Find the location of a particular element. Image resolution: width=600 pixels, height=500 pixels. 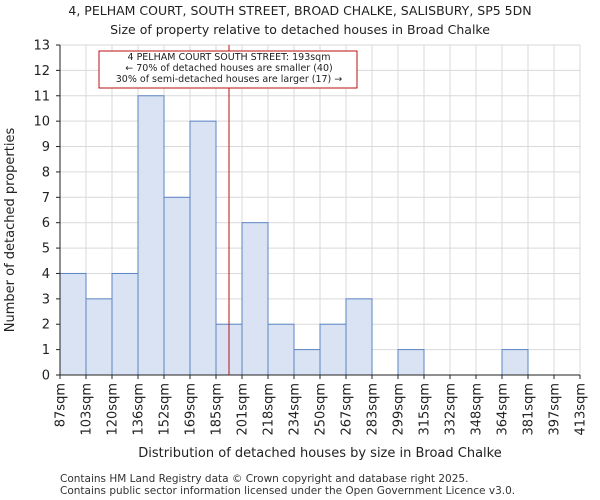

bar-87sqm is located at coordinates (73, 324).